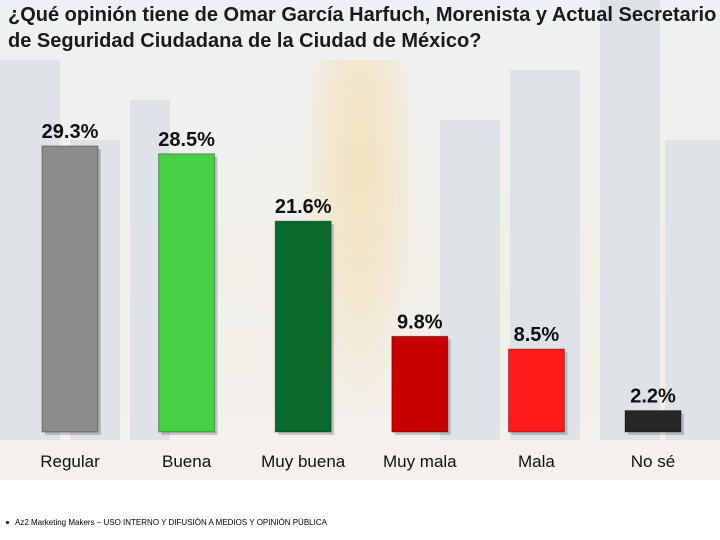 The width and height of the screenshot is (720, 540). What do you see at coordinates (187, 461) in the screenshot?
I see `category-label-1: Buena` at bounding box center [187, 461].